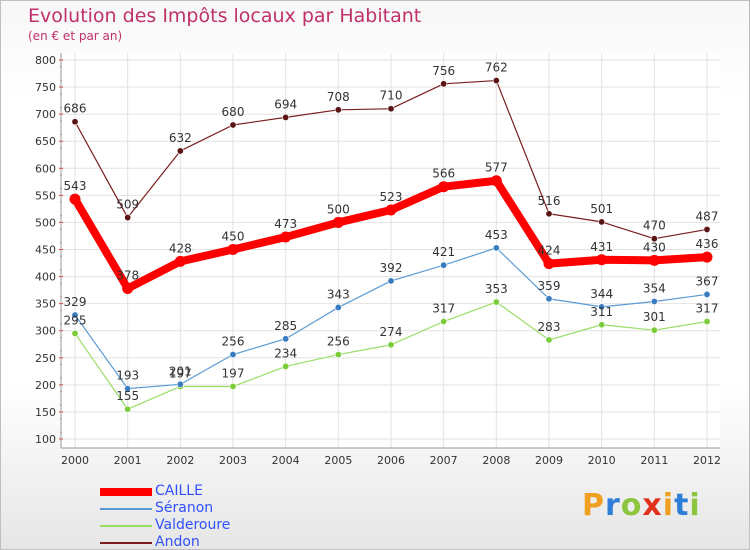  Describe the element at coordinates (549, 327) in the screenshot. I see `data-label-valderoure: 283` at that location.